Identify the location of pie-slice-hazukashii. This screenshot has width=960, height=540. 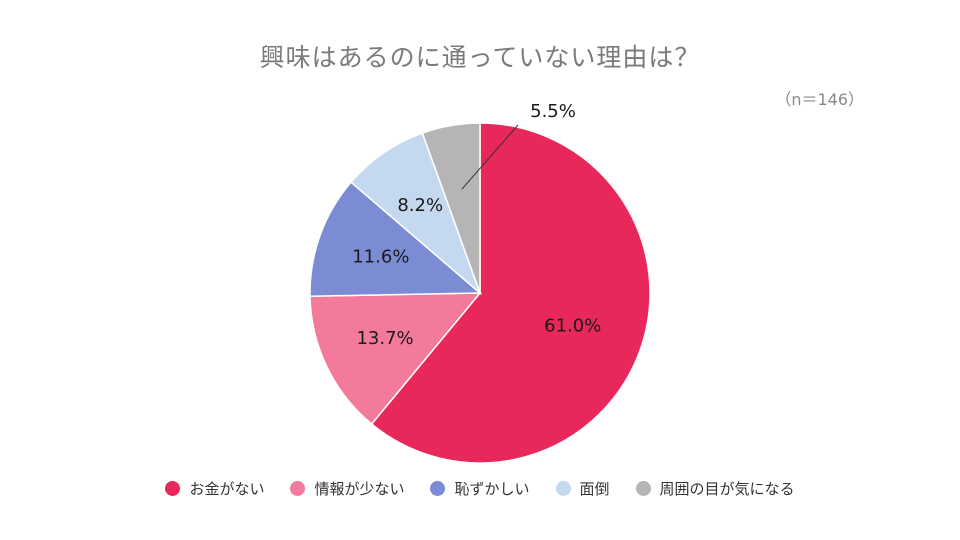
(395, 239).